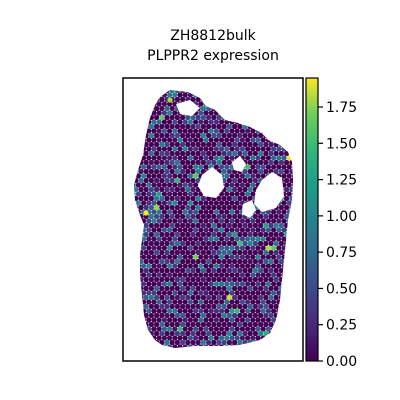 This screenshot has width=400, height=400. What do you see at coordinates (341, 289) in the screenshot?
I see `colorbar-tick-label: 0.50` at bounding box center [341, 289].